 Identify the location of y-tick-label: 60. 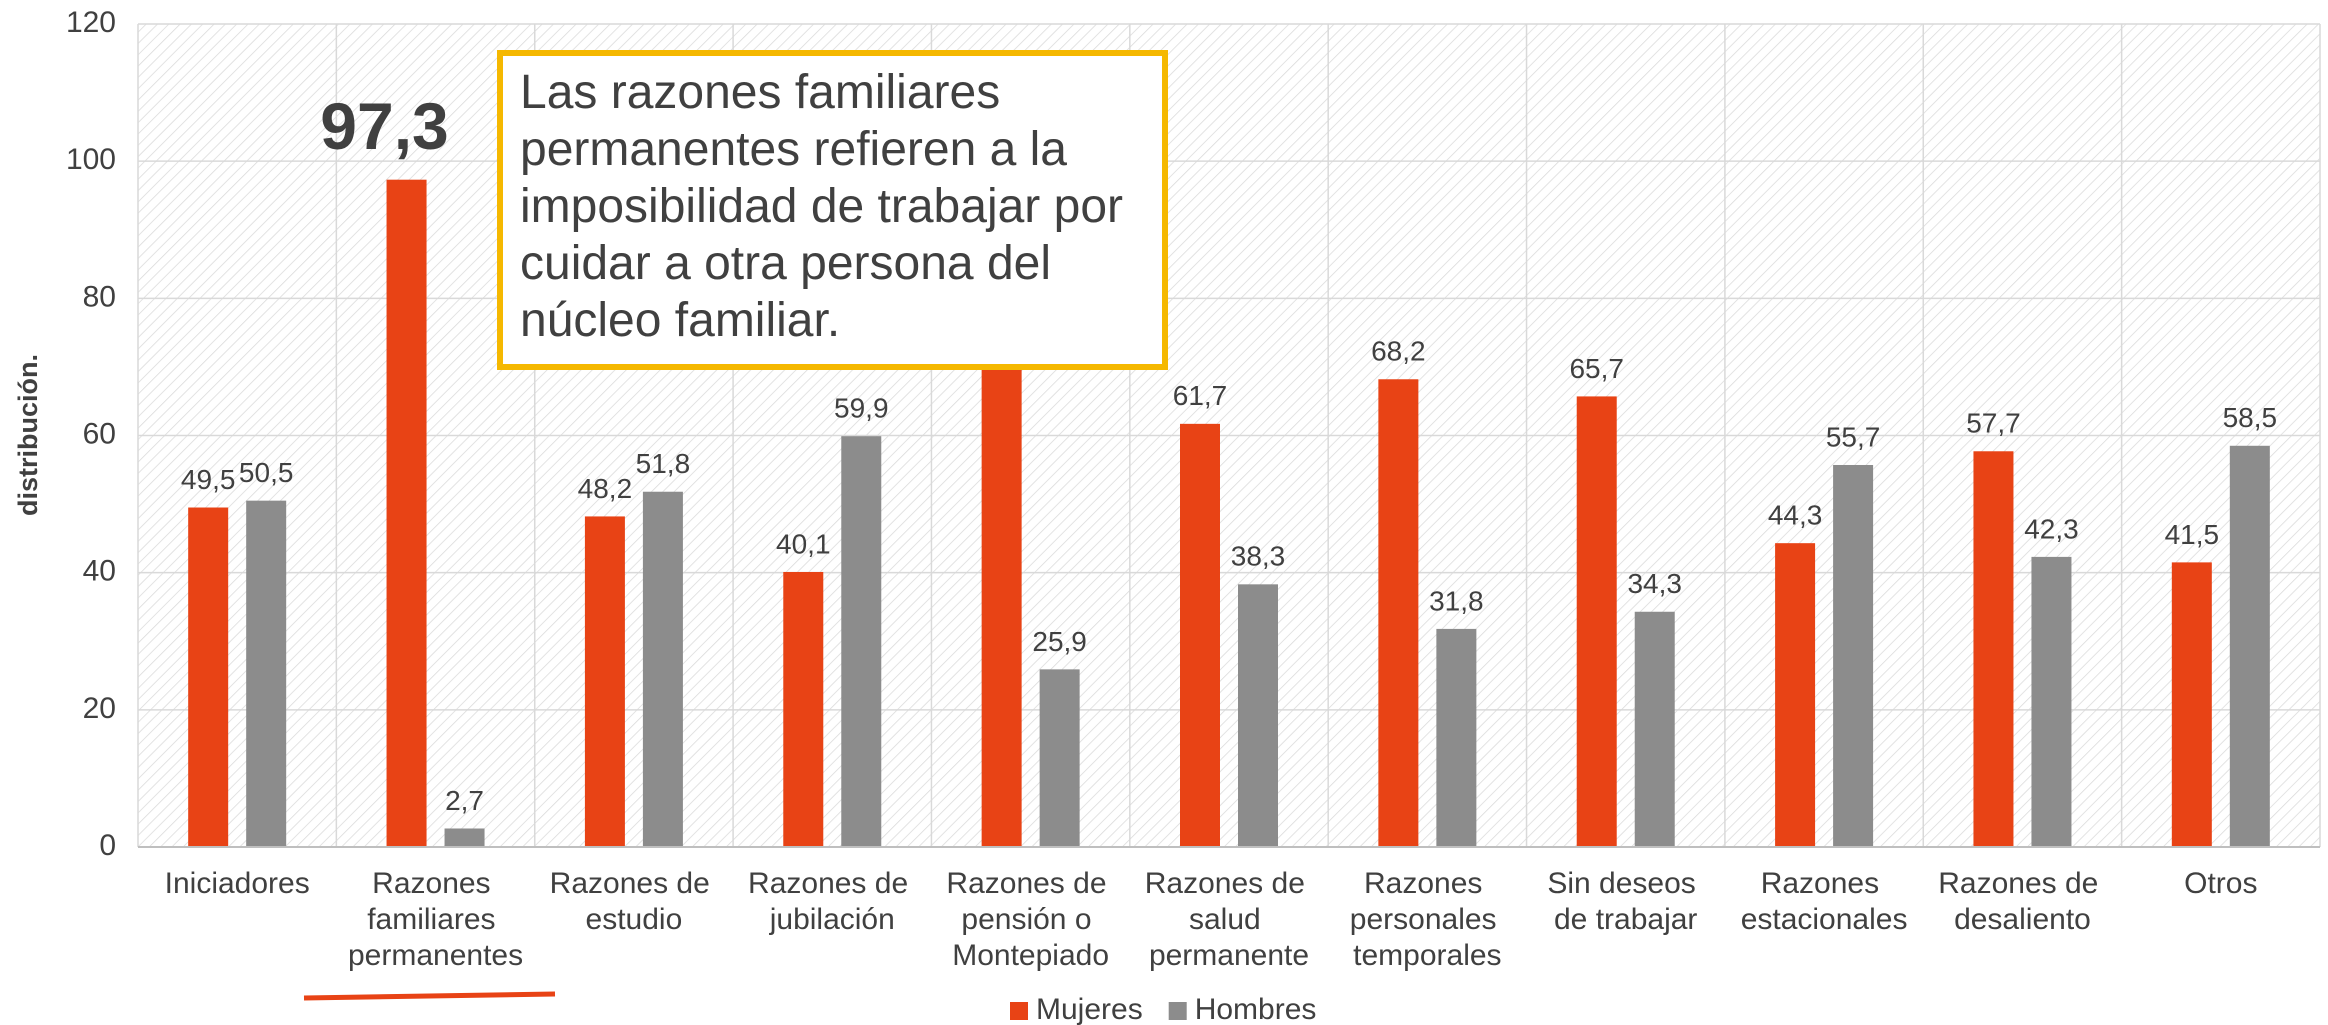
(99, 433).